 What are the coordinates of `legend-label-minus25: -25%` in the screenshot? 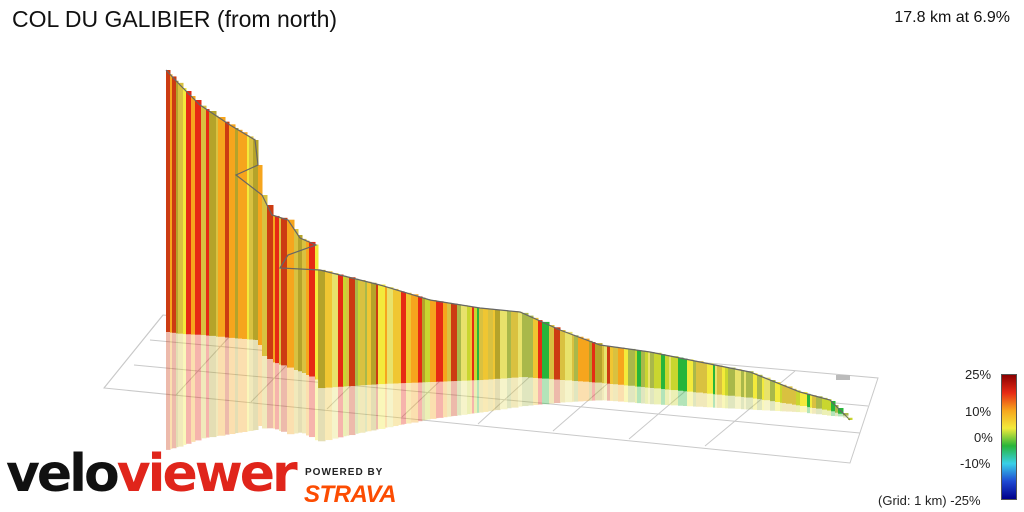 It's located at (965, 500).